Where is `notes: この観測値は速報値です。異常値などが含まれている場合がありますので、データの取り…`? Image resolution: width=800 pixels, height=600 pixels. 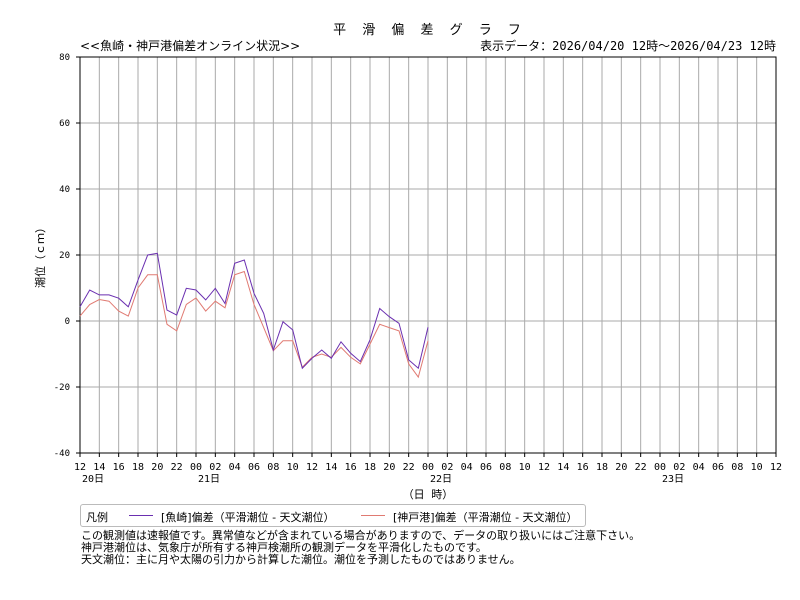
notes: この観測値は速報値です。異常値などが含まれている場合がありますので、データの取り… is located at coordinates (360, 548).